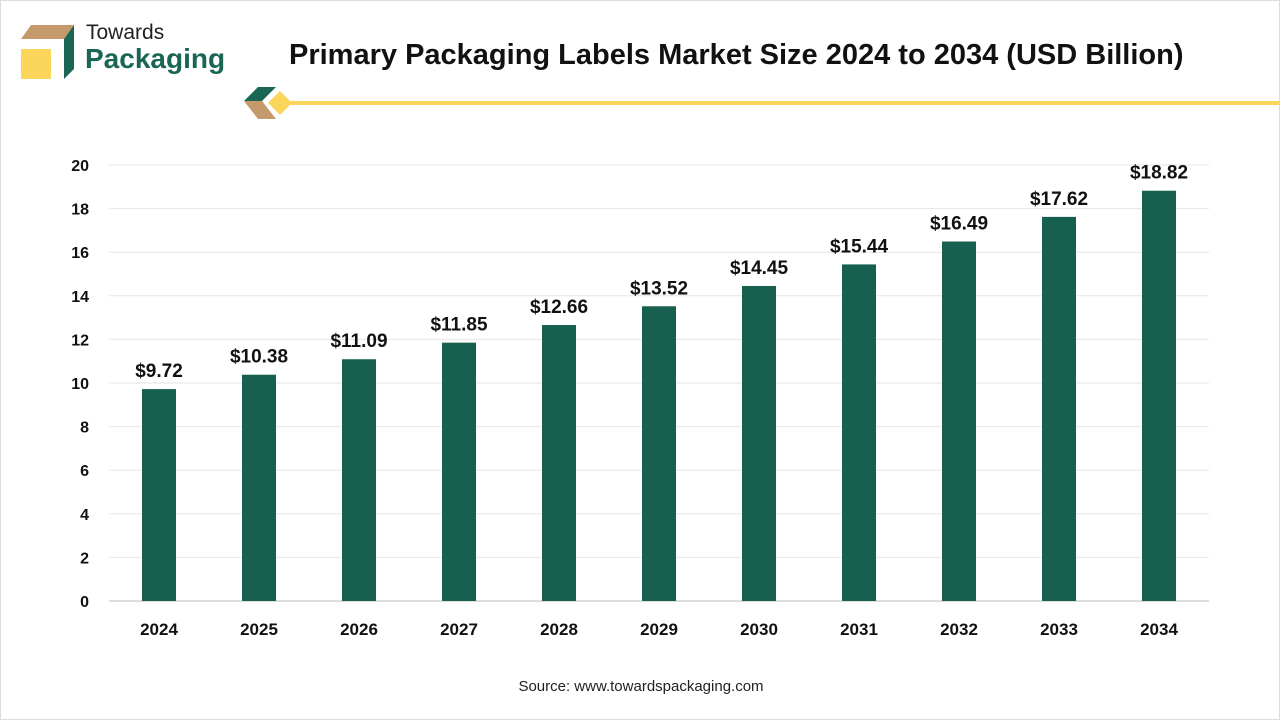 Image resolution: width=1280 pixels, height=721 pixels. What do you see at coordinates (80, 340) in the screenshot?
I see `y-tick-label: 12` at bounding box center [80, 340].